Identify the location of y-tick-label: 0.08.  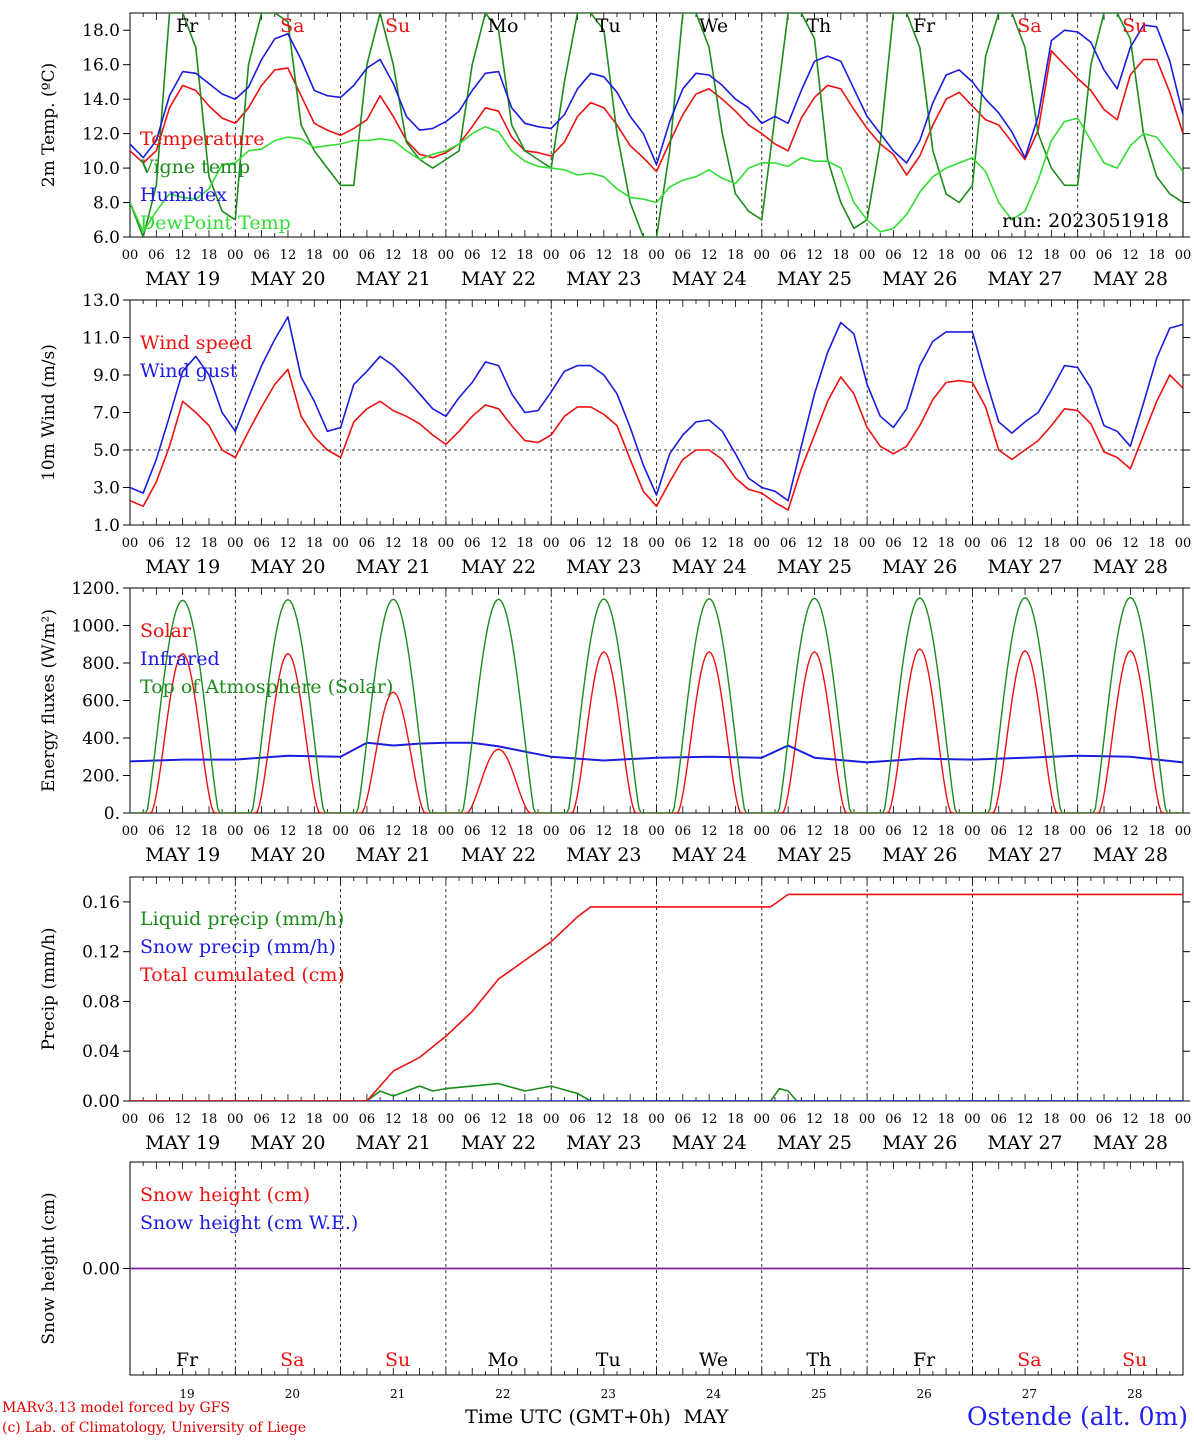
(101, 1002).